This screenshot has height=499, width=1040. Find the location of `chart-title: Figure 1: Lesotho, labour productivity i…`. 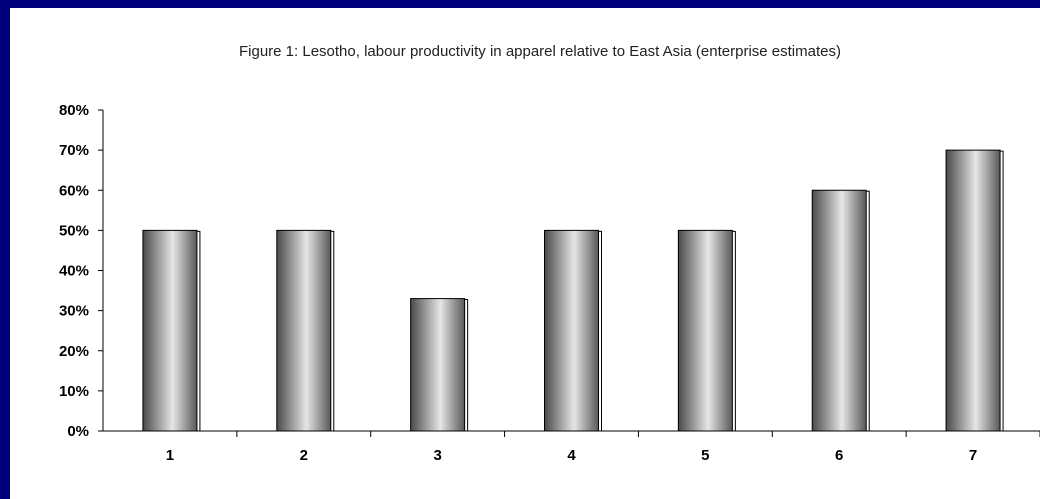

chart-title: Figure 1: Lesotho, labour productivity i… is located at coordinates (540, 51).